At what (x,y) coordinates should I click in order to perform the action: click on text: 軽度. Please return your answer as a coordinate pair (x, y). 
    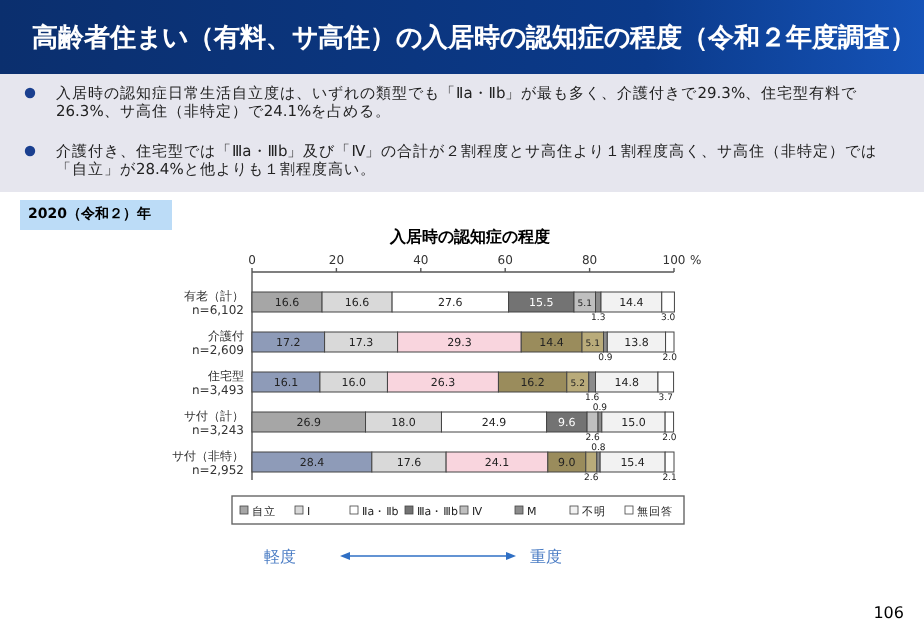
    Looking at the image, I should click on (280, 557).